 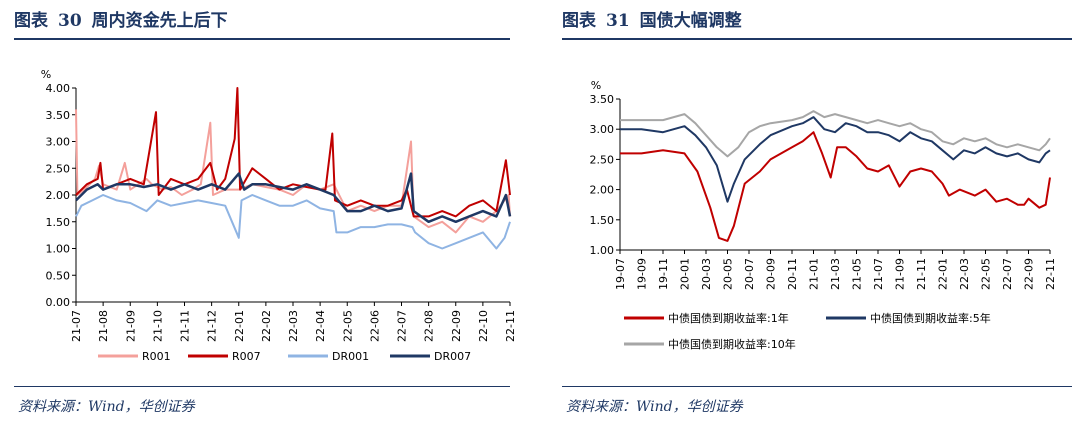 What do you see at coordinates (456, 326) in the screenshot?
I see `left-x-tick-label: 22-09` at bounding box center [456, 326].